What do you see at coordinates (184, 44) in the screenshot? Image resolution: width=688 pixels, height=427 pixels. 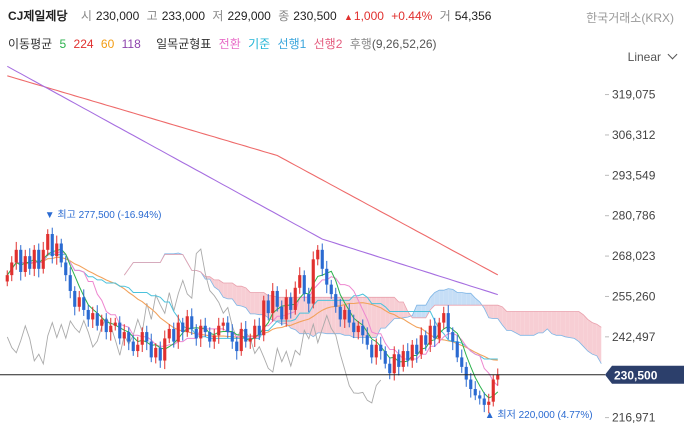 I see `ichimoku-label: 일목균형표` at bounding box center [184, 44].